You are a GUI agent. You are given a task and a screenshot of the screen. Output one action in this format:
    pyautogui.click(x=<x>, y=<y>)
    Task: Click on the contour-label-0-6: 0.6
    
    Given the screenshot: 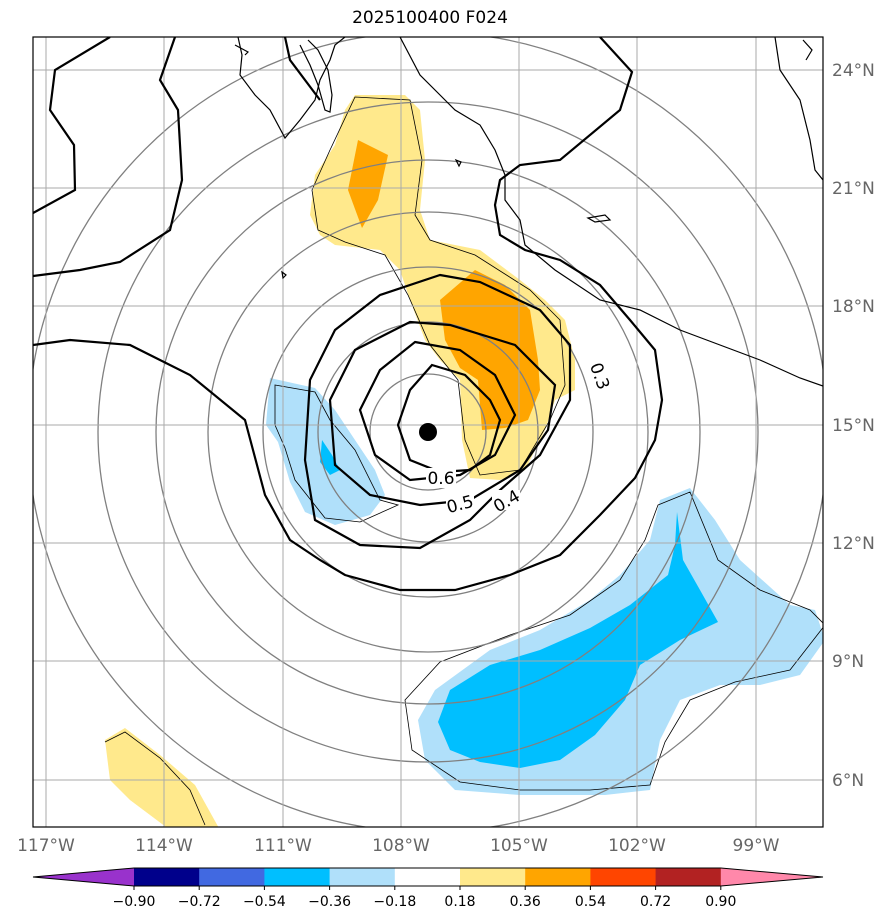 What is the action you would take?
    pyautogui.click(x=440, y=479)
    